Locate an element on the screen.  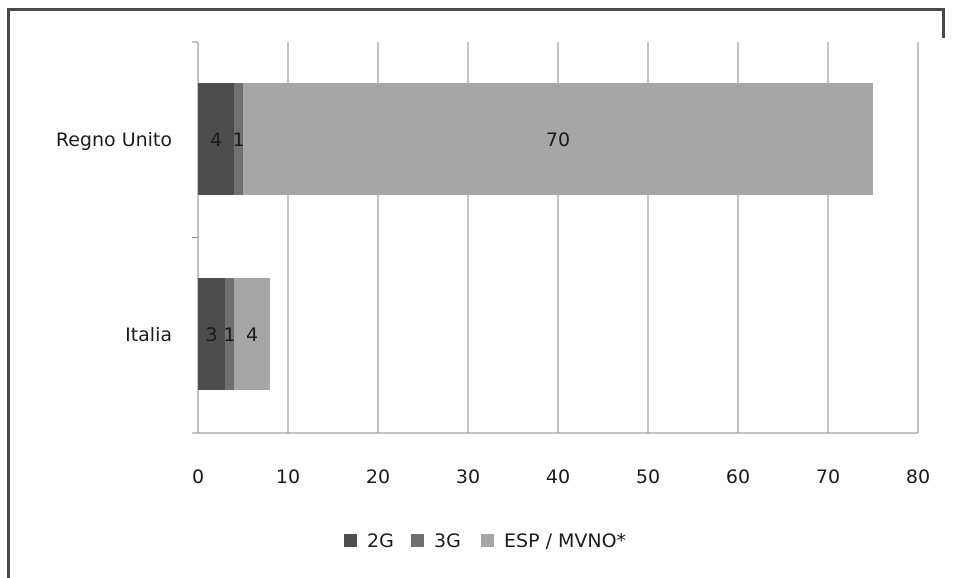
category-label: Italia is located at coordinates (148, 335).